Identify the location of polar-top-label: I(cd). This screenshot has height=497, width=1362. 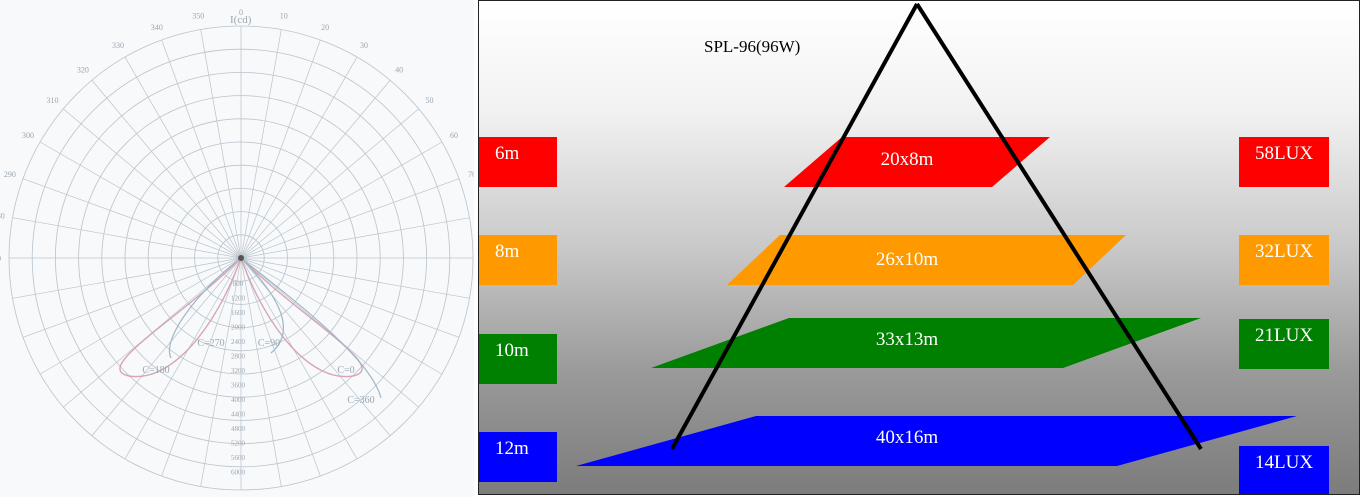
(241, 20).